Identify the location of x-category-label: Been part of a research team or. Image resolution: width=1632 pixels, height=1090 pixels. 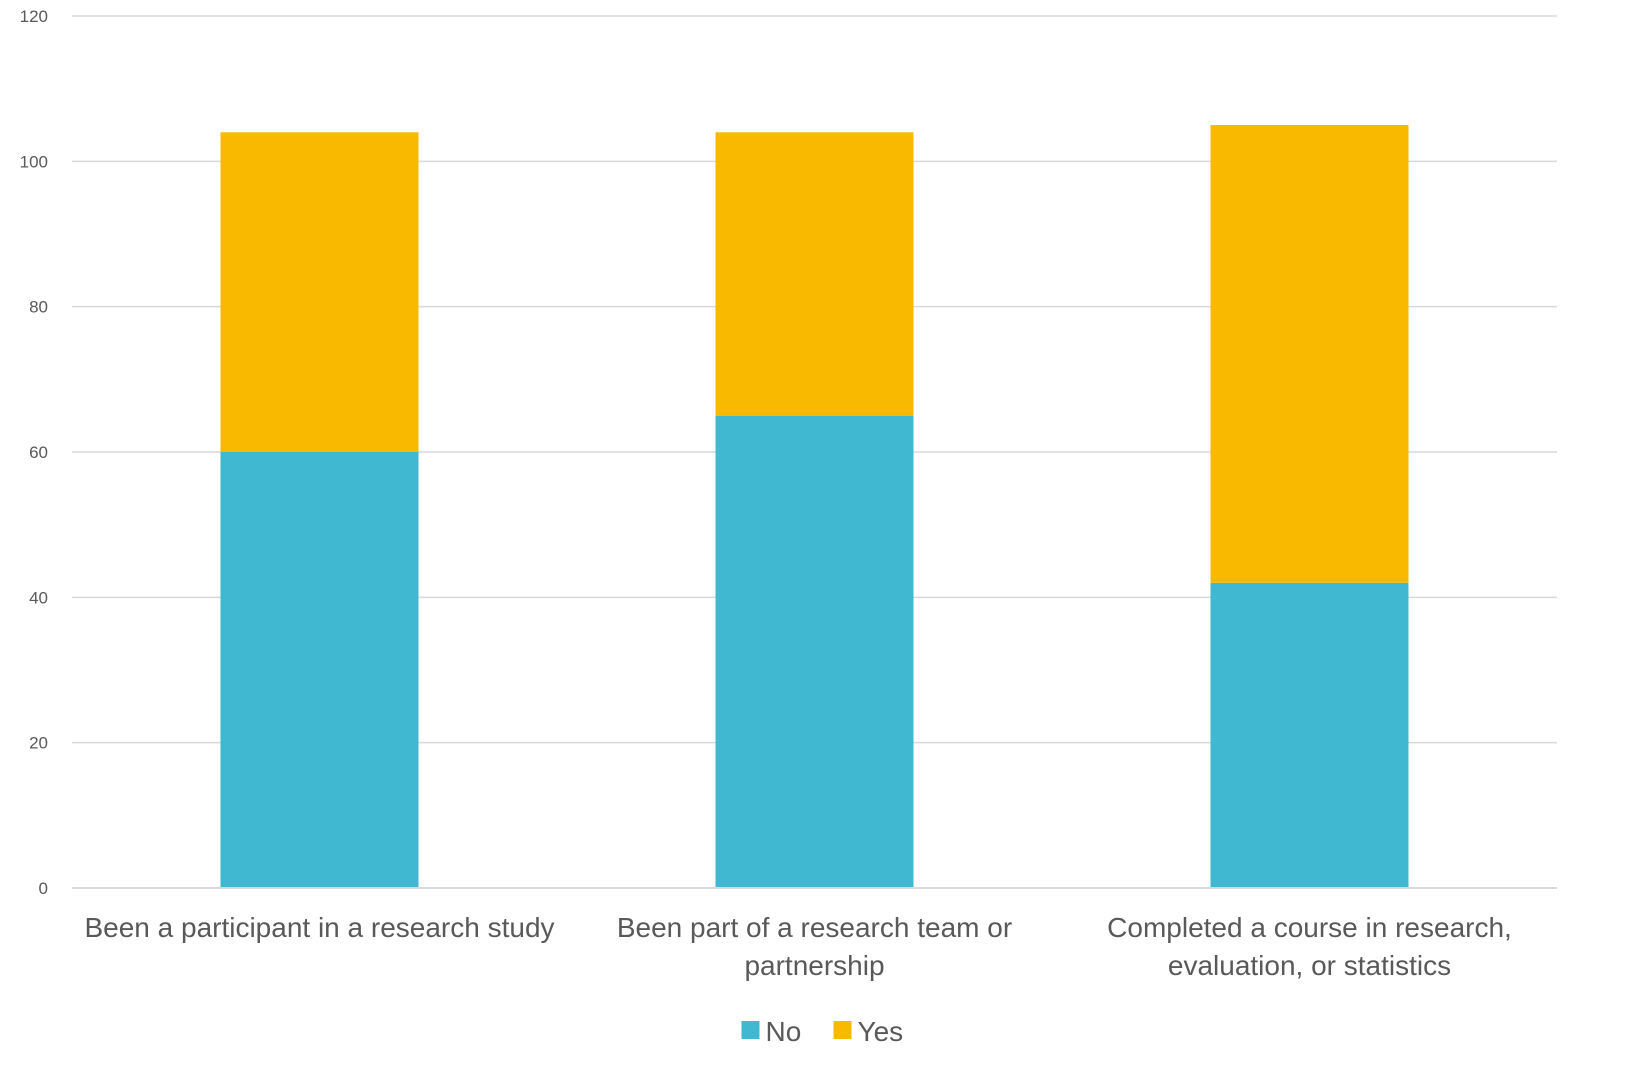
(814, 927).